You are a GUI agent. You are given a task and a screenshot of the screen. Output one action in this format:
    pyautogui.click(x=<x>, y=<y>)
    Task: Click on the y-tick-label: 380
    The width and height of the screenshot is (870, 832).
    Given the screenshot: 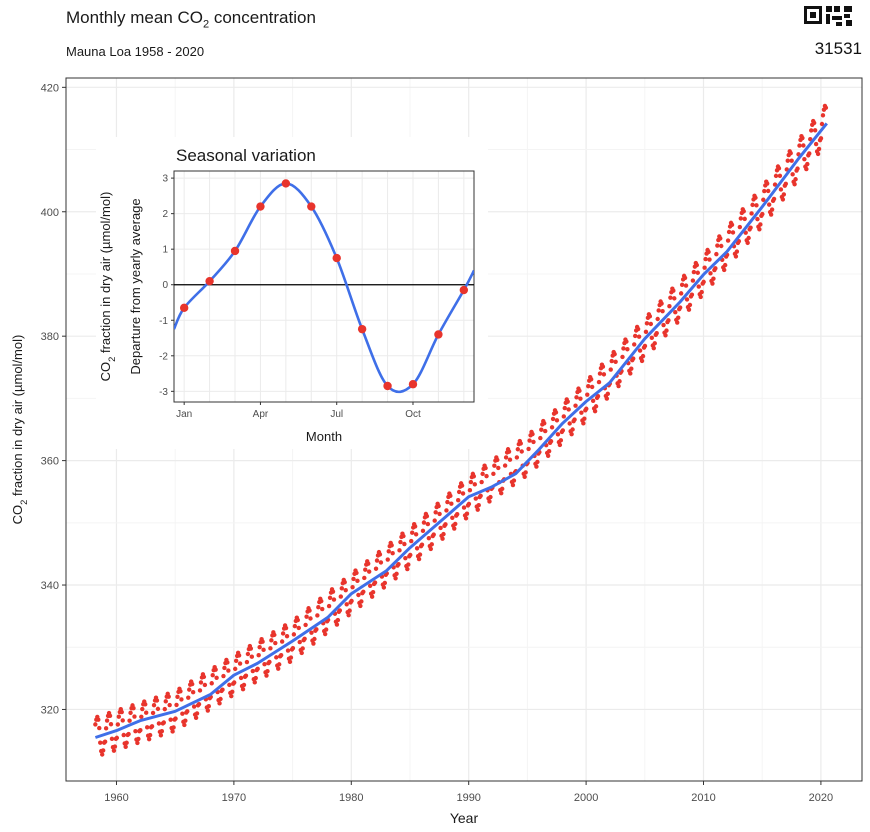 What is the action you would take?
    pyautogui.click(x=50, y=337)
    